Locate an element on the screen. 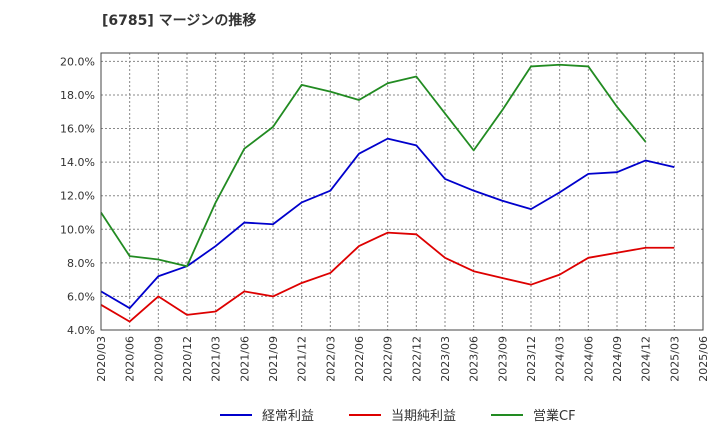  x-tick-label: 2021/03 is located at coordinates (216, 359).